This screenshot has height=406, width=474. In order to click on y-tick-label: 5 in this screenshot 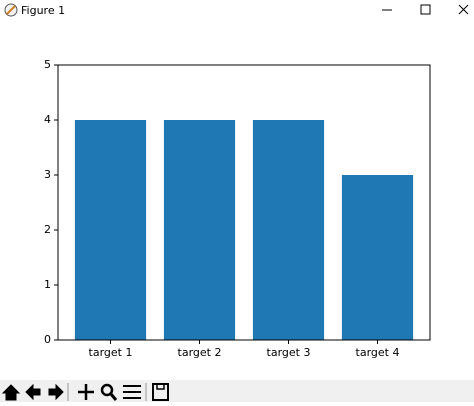, I will do `click(47, 64)`.